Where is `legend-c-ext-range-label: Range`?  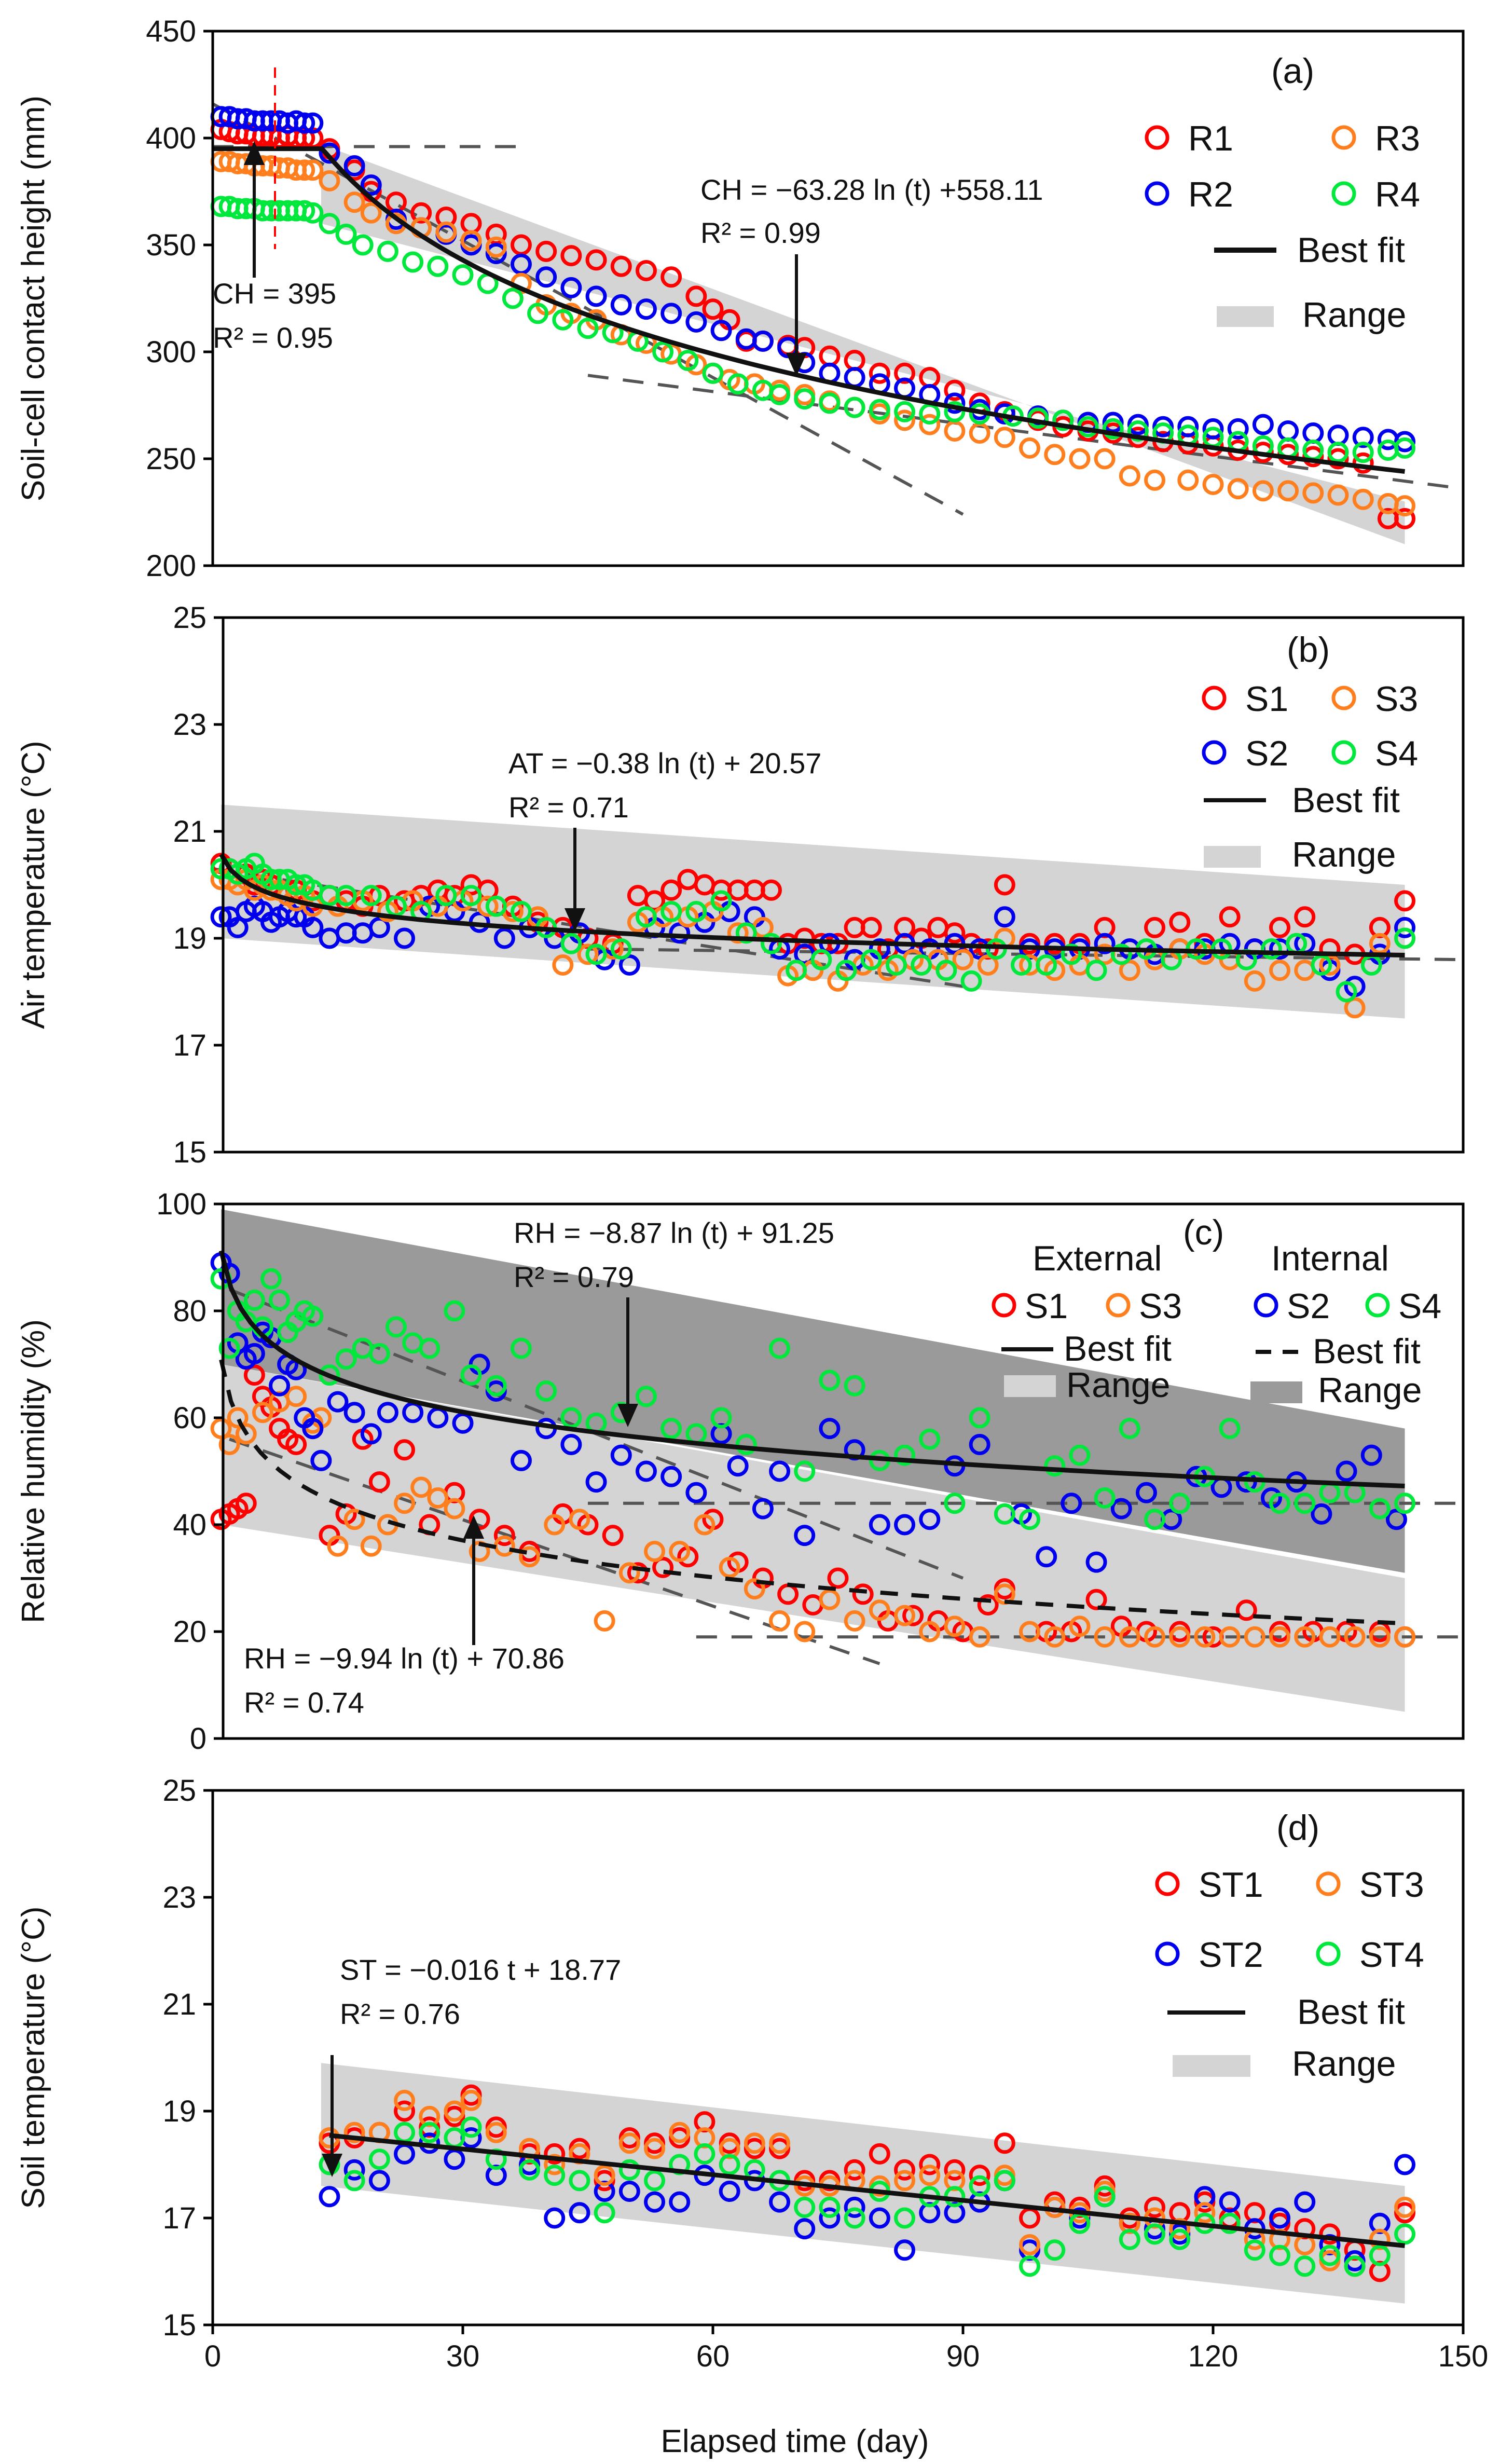 legend-c-ext-range-label: Range is located at coordinates (1118, 1385).